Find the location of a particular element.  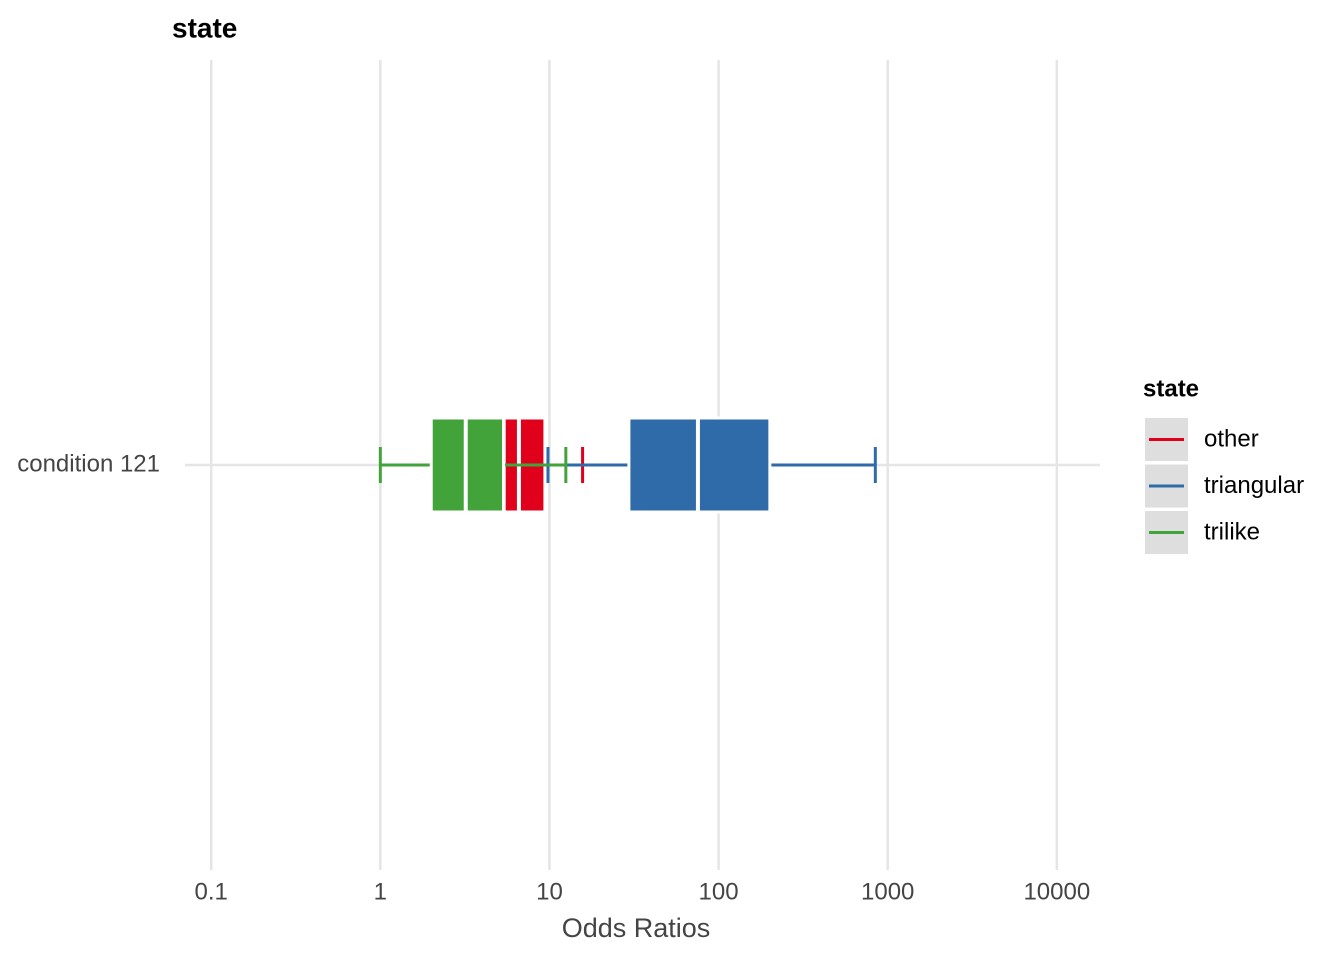

legend-title: state is located at coordinates (1171, 388).